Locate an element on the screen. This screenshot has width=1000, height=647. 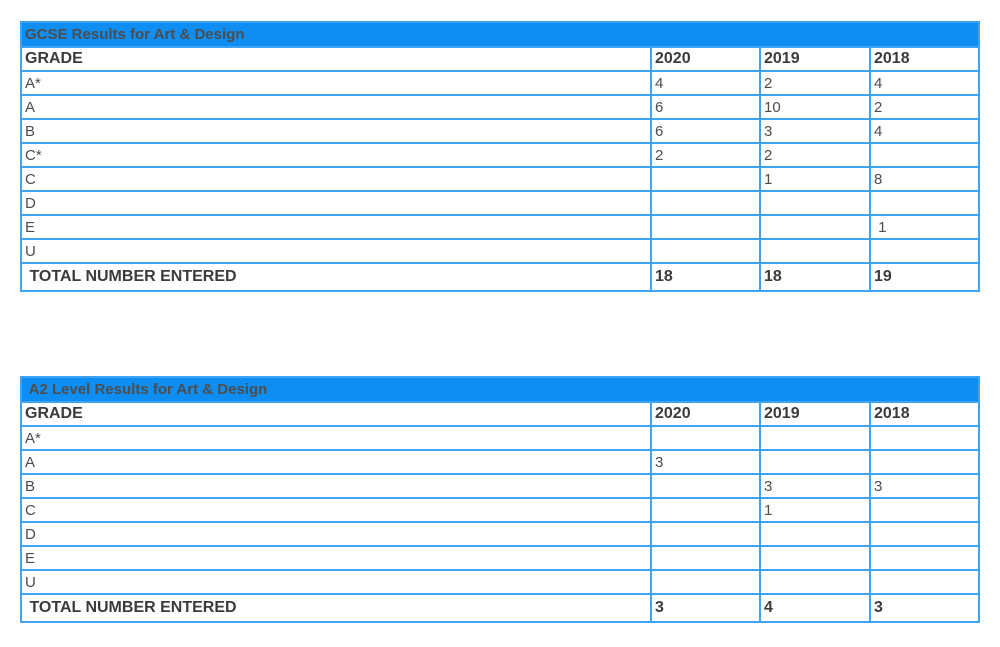
table-row: C 1 8 is located at coordinates (500, 179).